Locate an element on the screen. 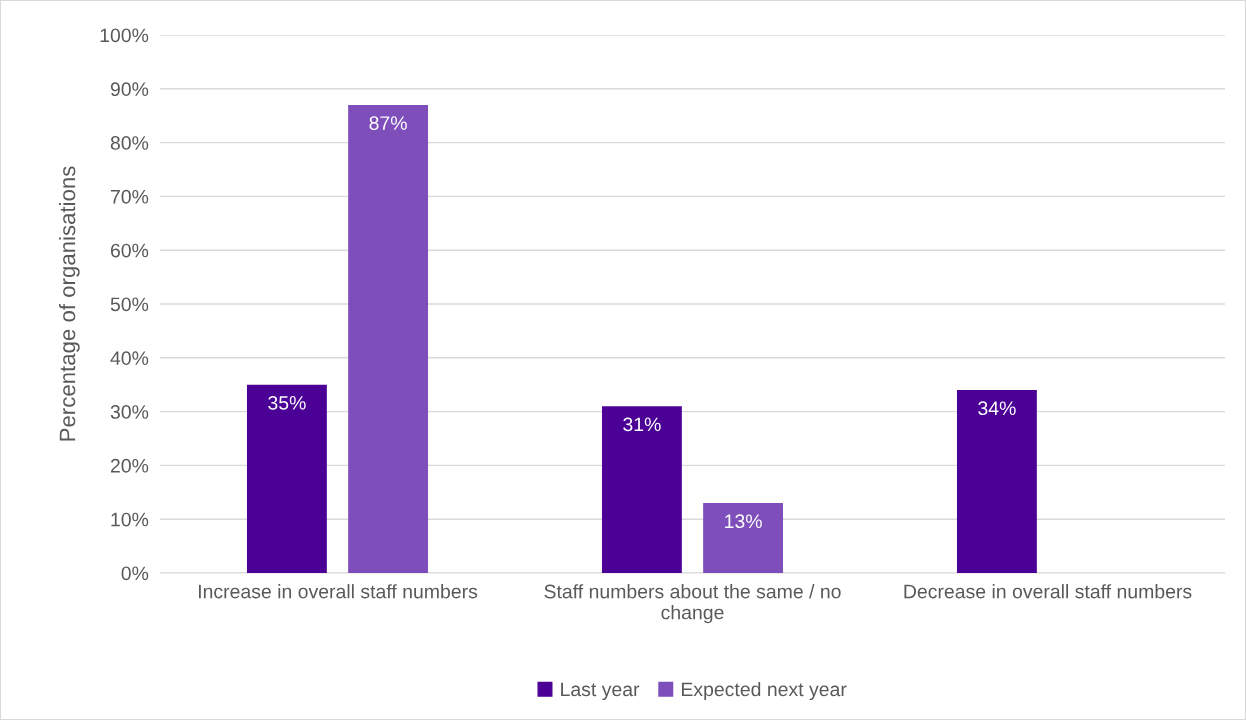  y-tick-label: 70% is located at coordinates (129, 196).